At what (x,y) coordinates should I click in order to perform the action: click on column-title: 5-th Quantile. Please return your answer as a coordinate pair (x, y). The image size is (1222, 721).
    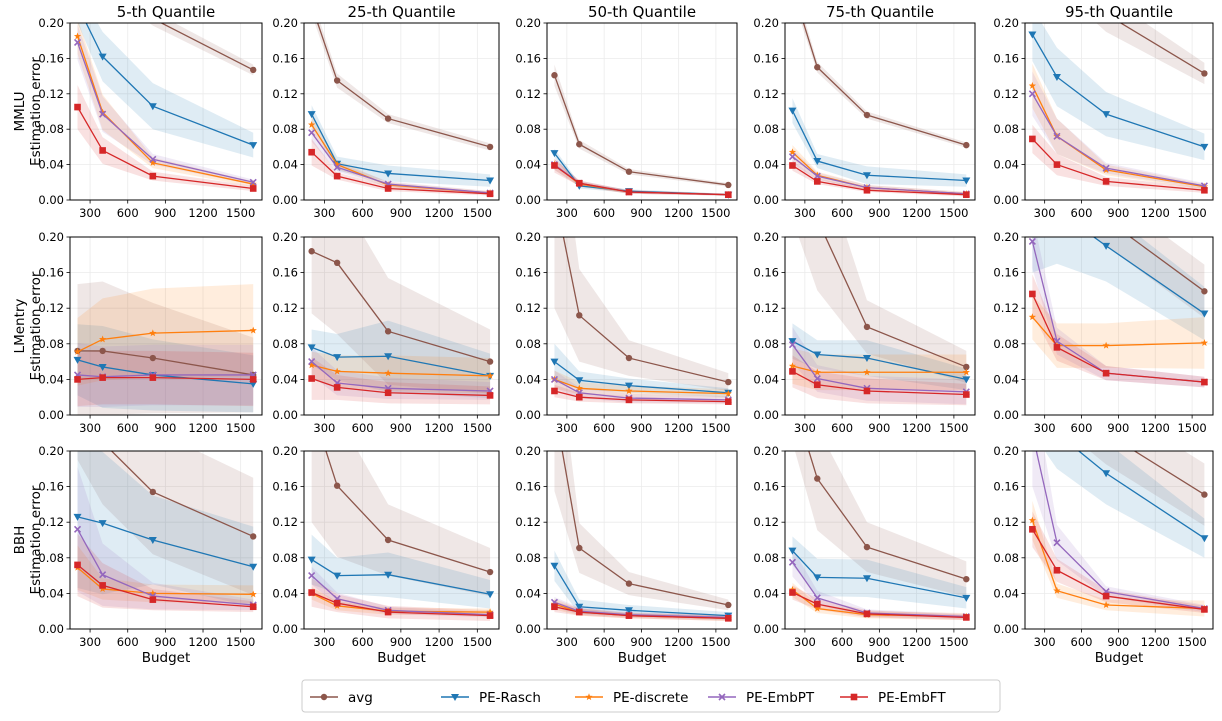
    Looking at the image, I should click on (166, 12).